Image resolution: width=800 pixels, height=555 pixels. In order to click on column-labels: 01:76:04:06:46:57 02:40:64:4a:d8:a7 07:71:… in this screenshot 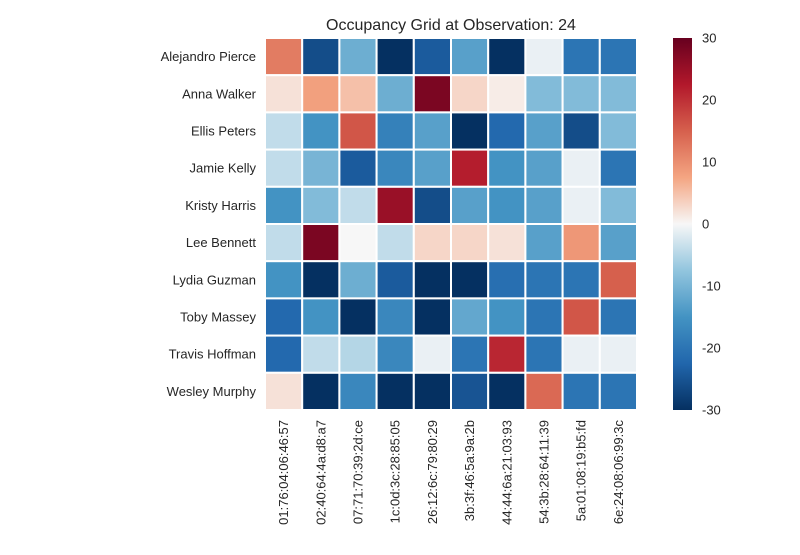, I will do `click(451, 472)`.